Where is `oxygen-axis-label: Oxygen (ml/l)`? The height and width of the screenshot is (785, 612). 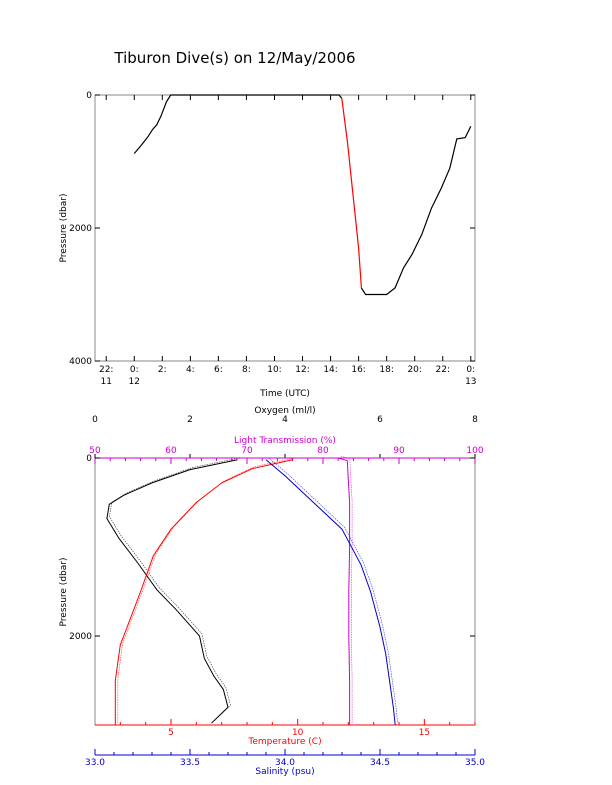 oxygen-axis-label: Oxygen (ml/l) is located at coordinates (284, 411).